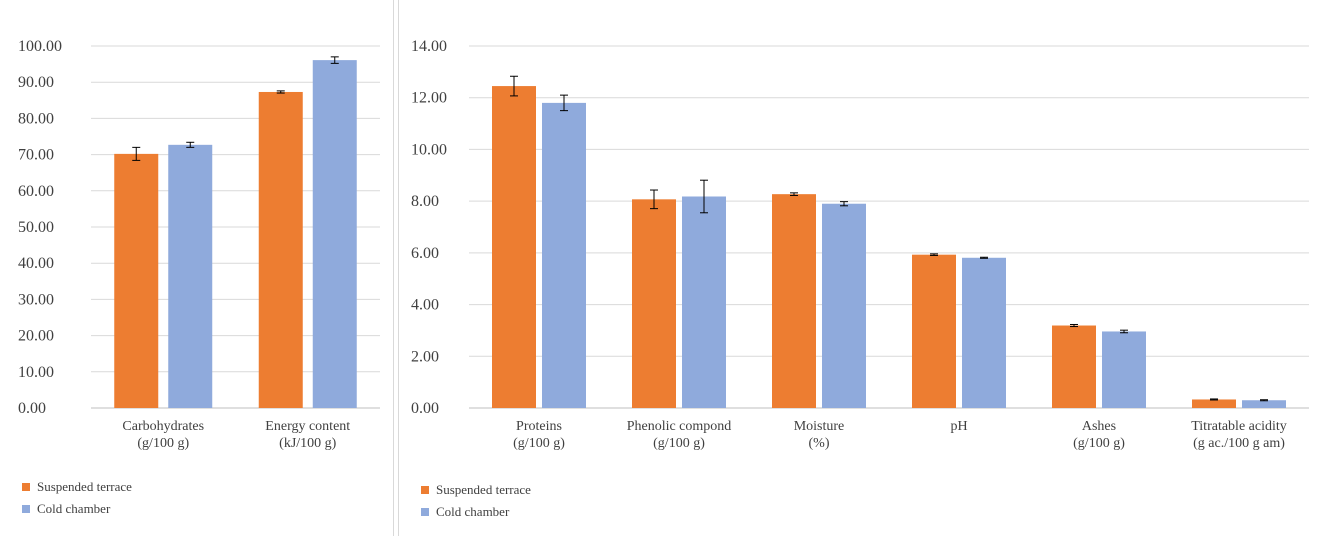  I want to click on y-tick-label: 20.00, so click(36, 336).